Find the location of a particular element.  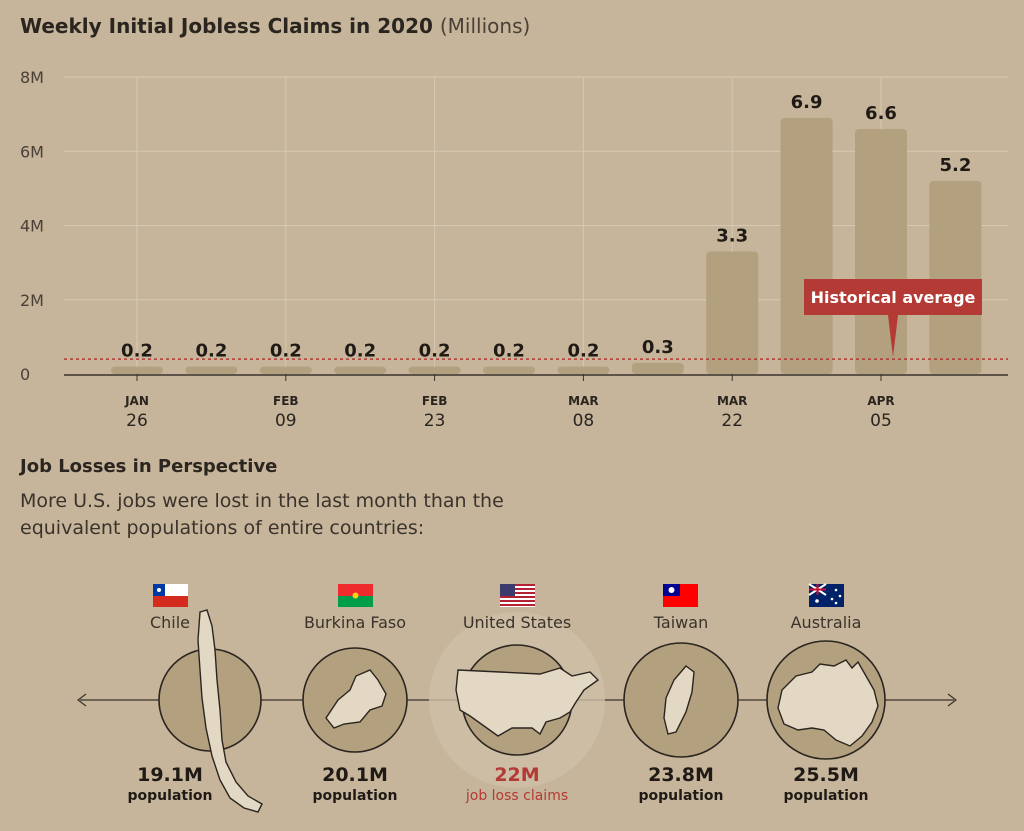

burkina-faso-shape-icon is located at coordinates (356, 699).